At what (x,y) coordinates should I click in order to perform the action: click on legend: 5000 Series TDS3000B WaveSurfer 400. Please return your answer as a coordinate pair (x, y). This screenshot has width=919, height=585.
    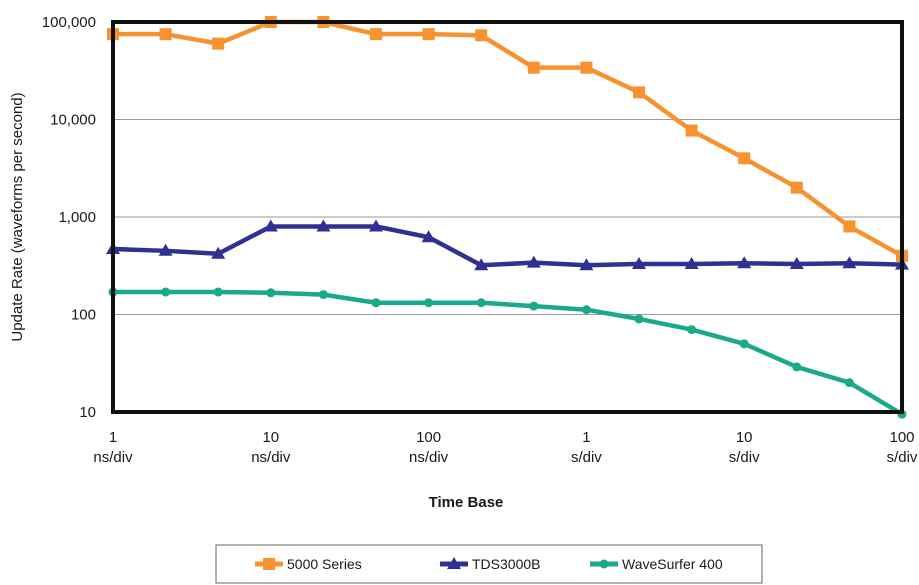
    Looking at the image, I should click on (489, 564).